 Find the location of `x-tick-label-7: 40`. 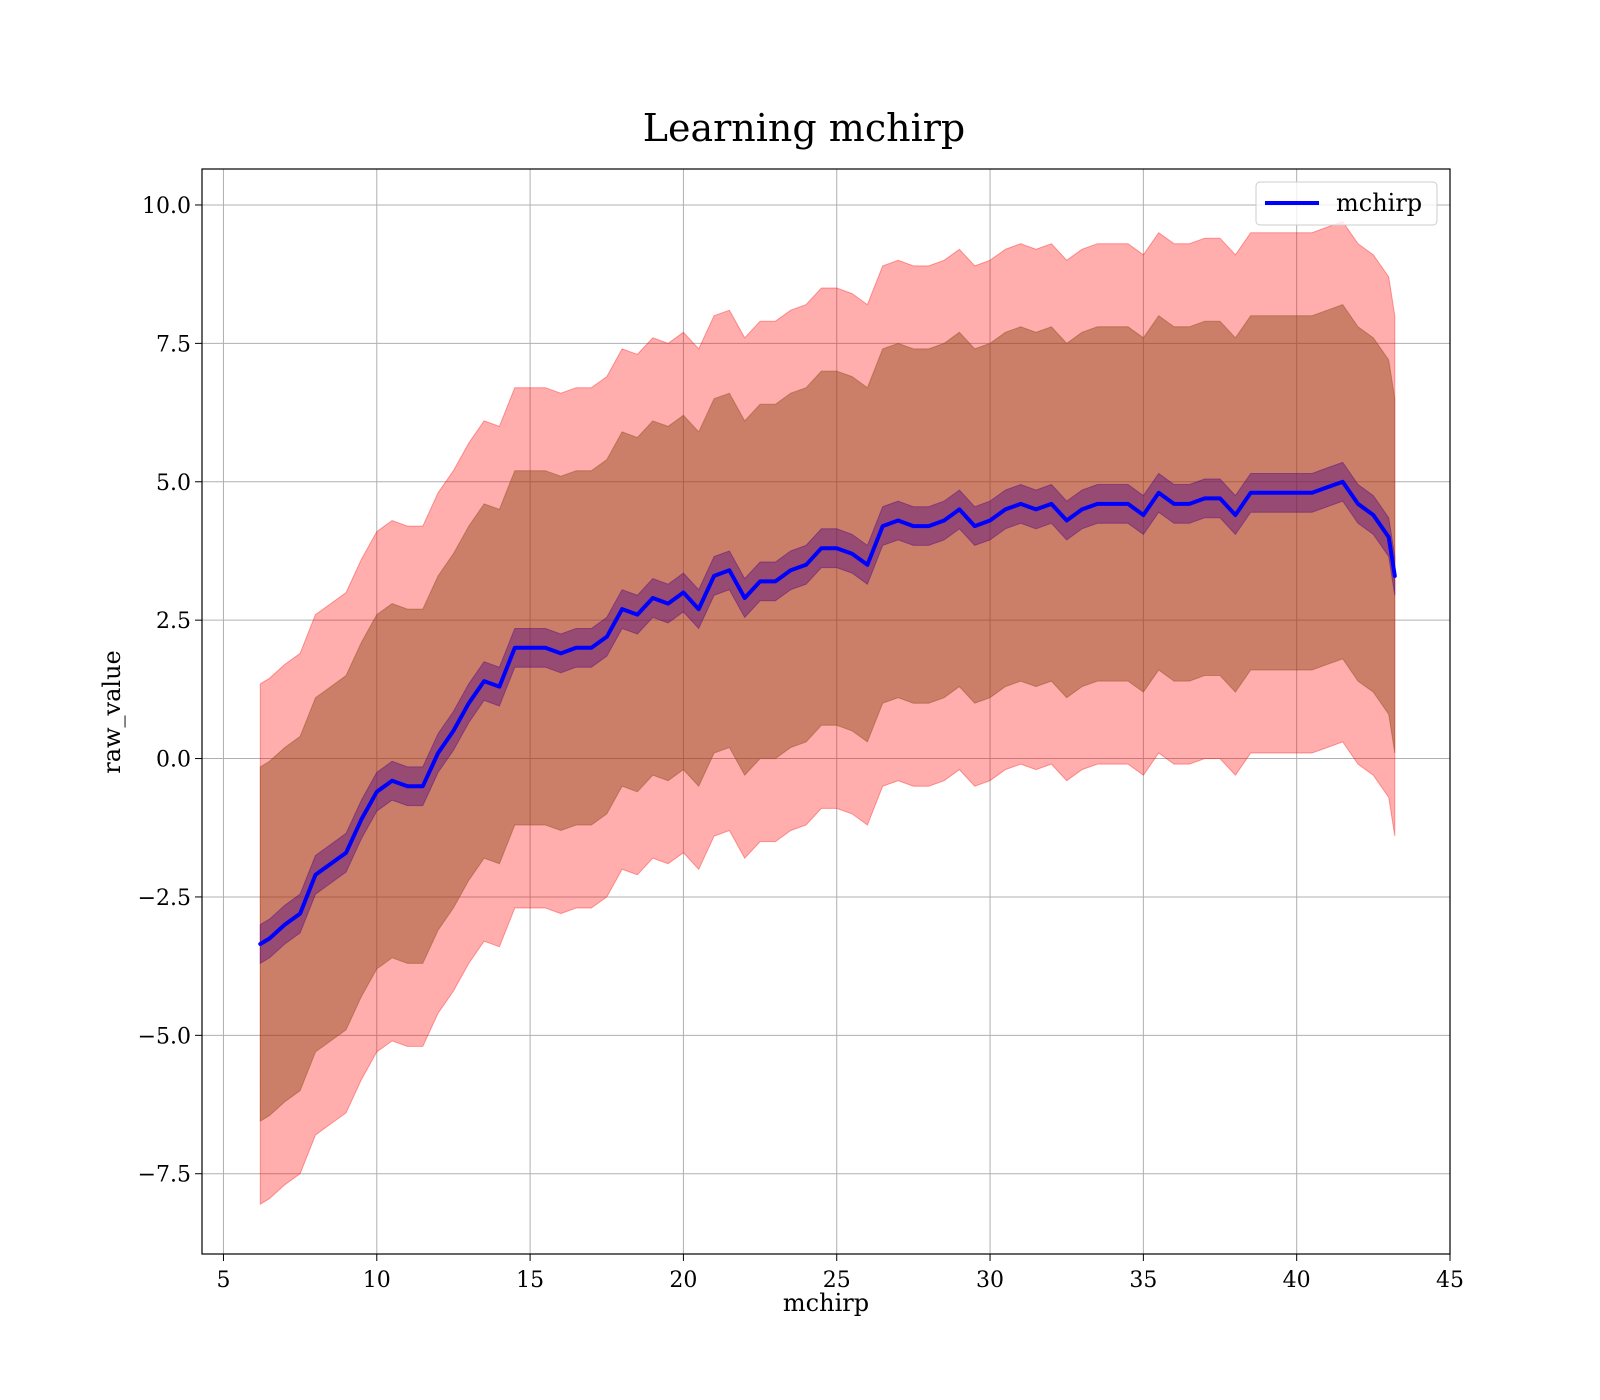

x-tick-label-7: 40 is located at coordinates (1297, 1280).